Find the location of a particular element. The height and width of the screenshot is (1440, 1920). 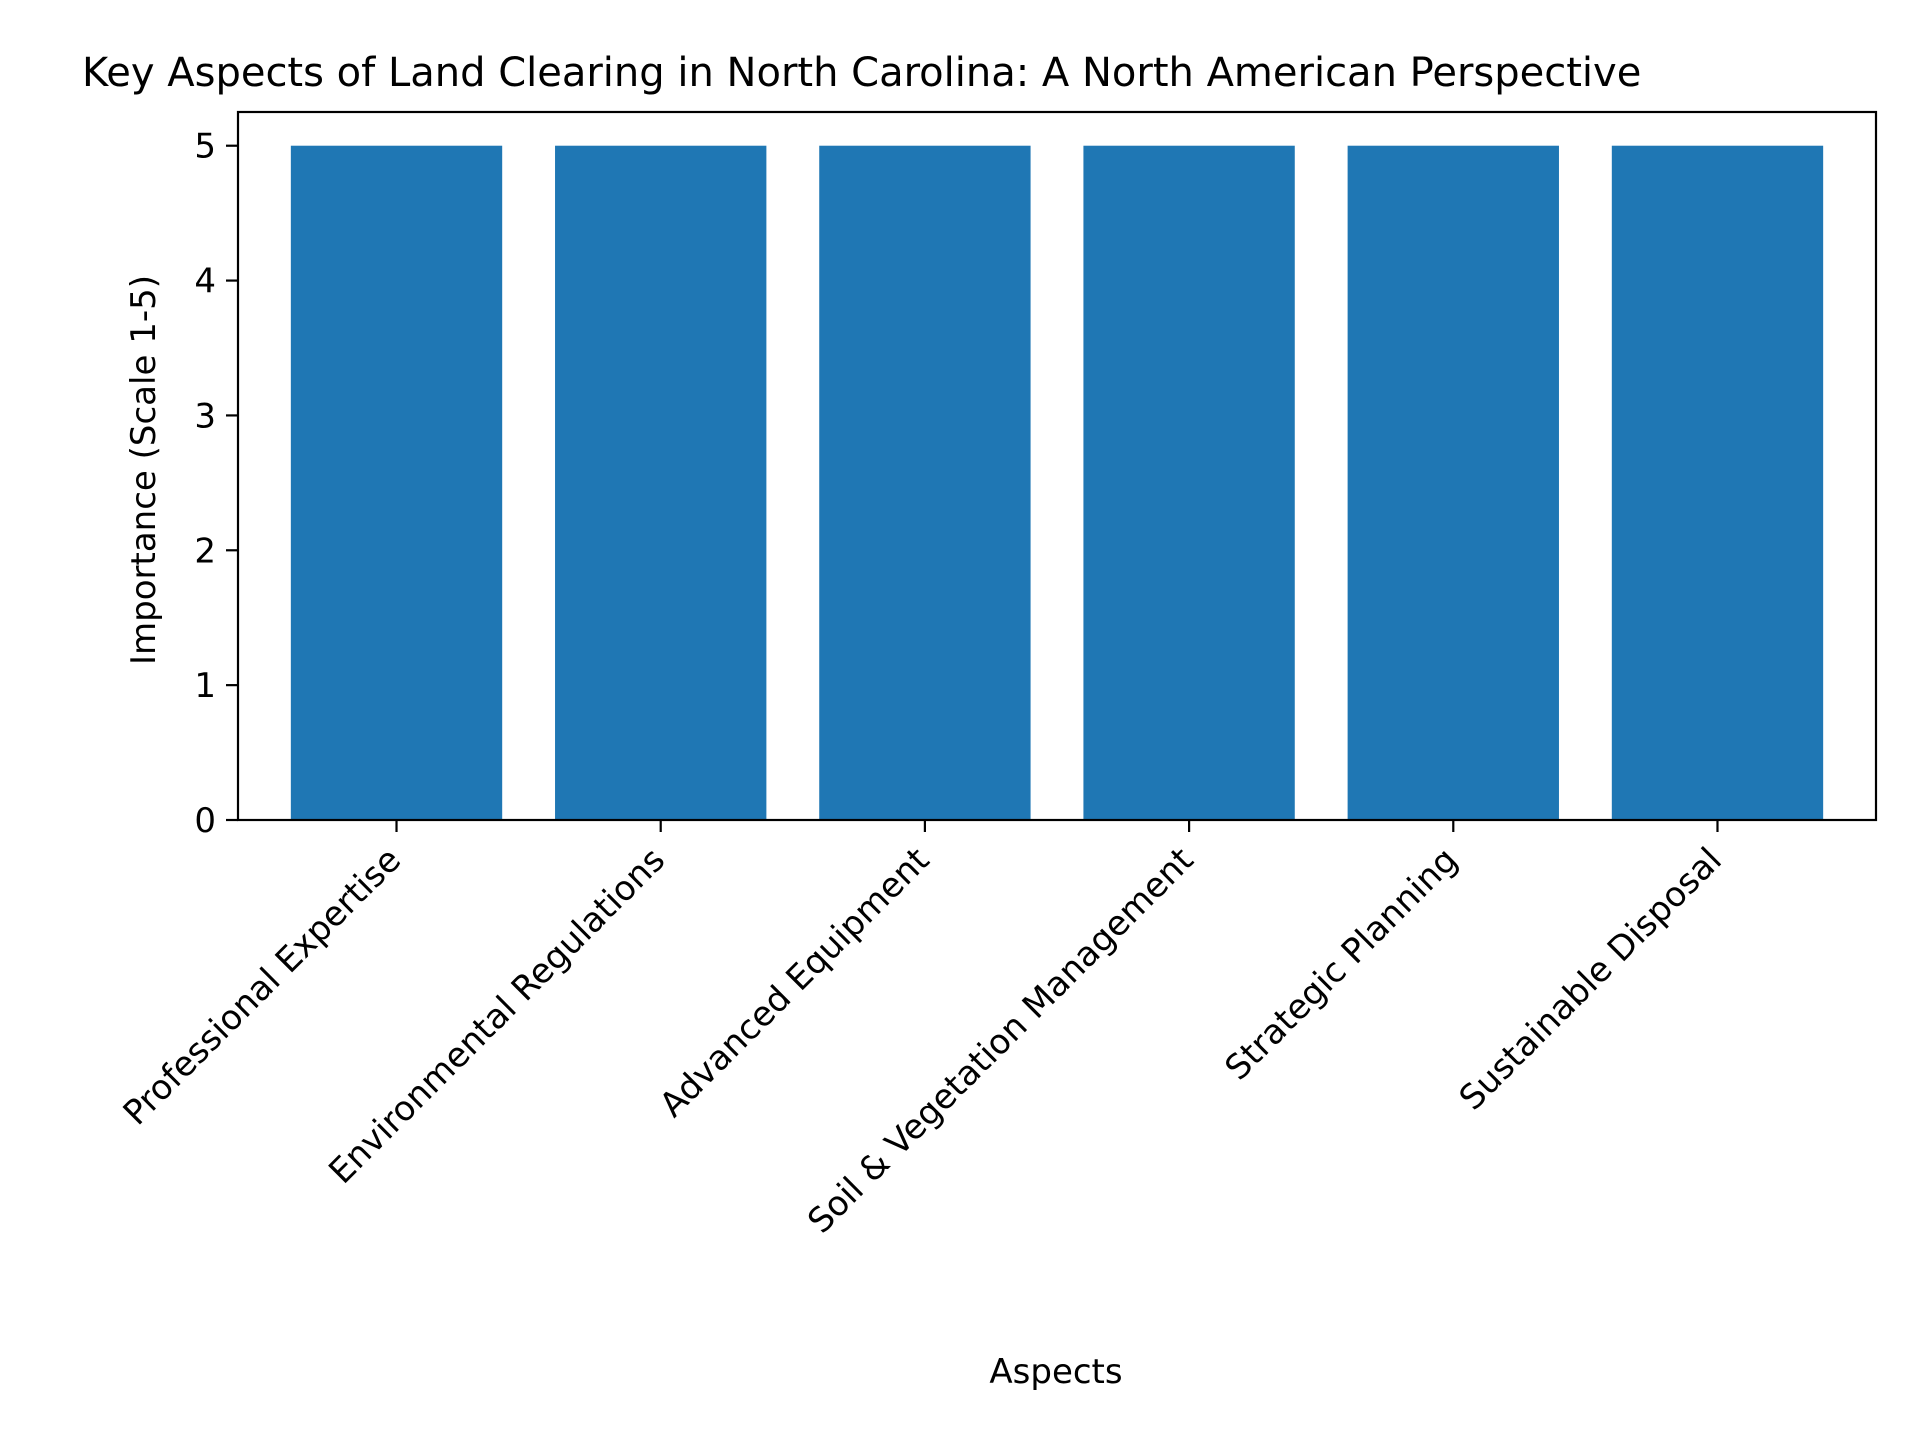

y-tick-label: 3 is located at coordinates (205, 416).